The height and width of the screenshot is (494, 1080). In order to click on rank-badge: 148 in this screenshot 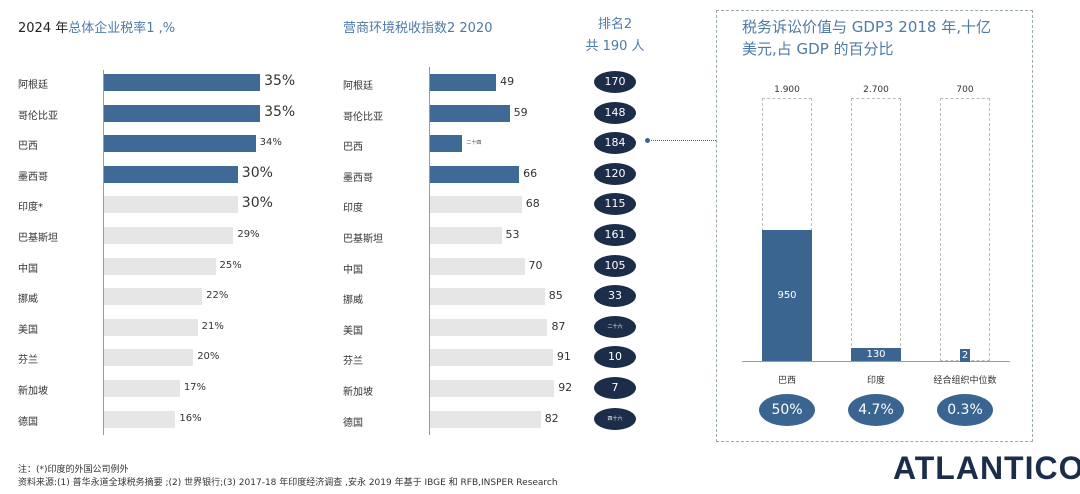, I will do `click(615, 112)`.